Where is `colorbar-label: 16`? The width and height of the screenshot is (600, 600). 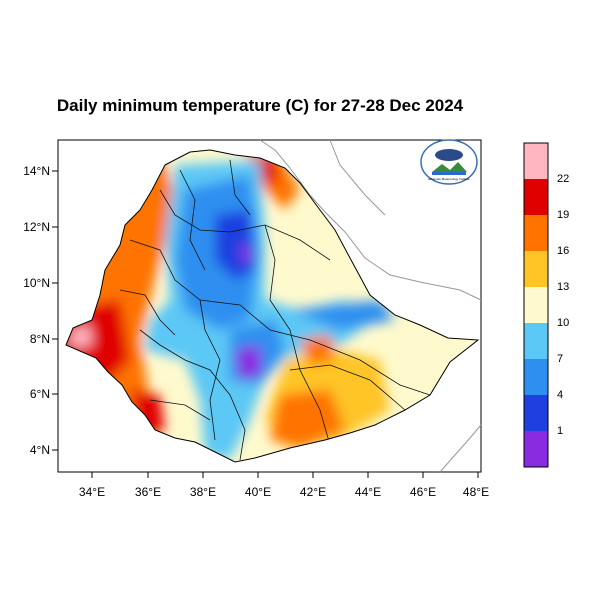 colorbar-label: 16 is located at coordinates (563, 251).